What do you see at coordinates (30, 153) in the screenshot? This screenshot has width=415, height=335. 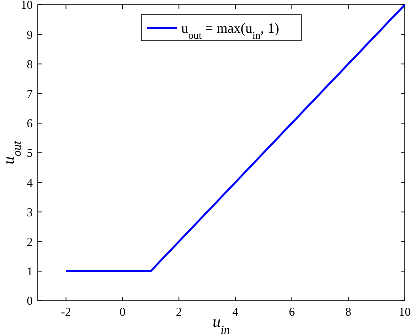 I see `y-tick-label: 5` at bounding box center [30, 153].